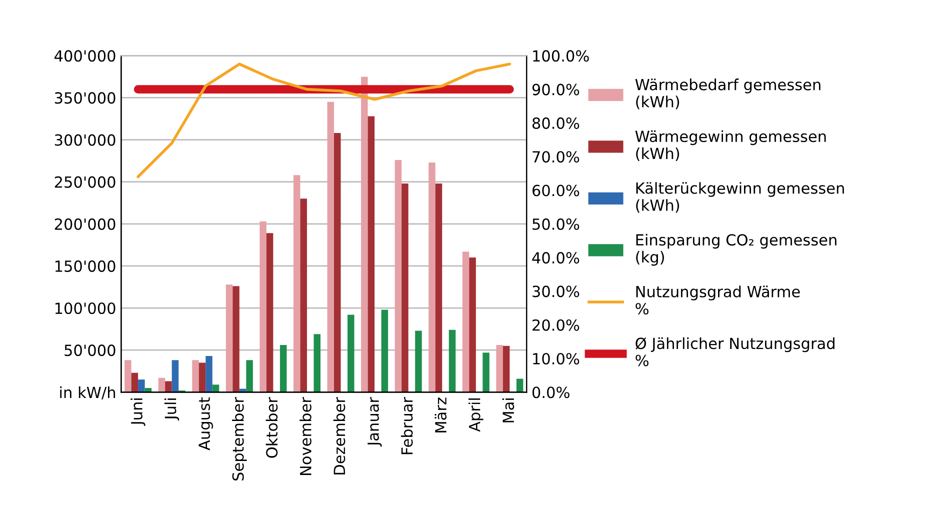 The height and width of the screenshot is (506, 932). What do you see at coordinates (85, 98) in the screenshot?
I see `y-tick-label: 350'000` at bounding box center [85, 98].